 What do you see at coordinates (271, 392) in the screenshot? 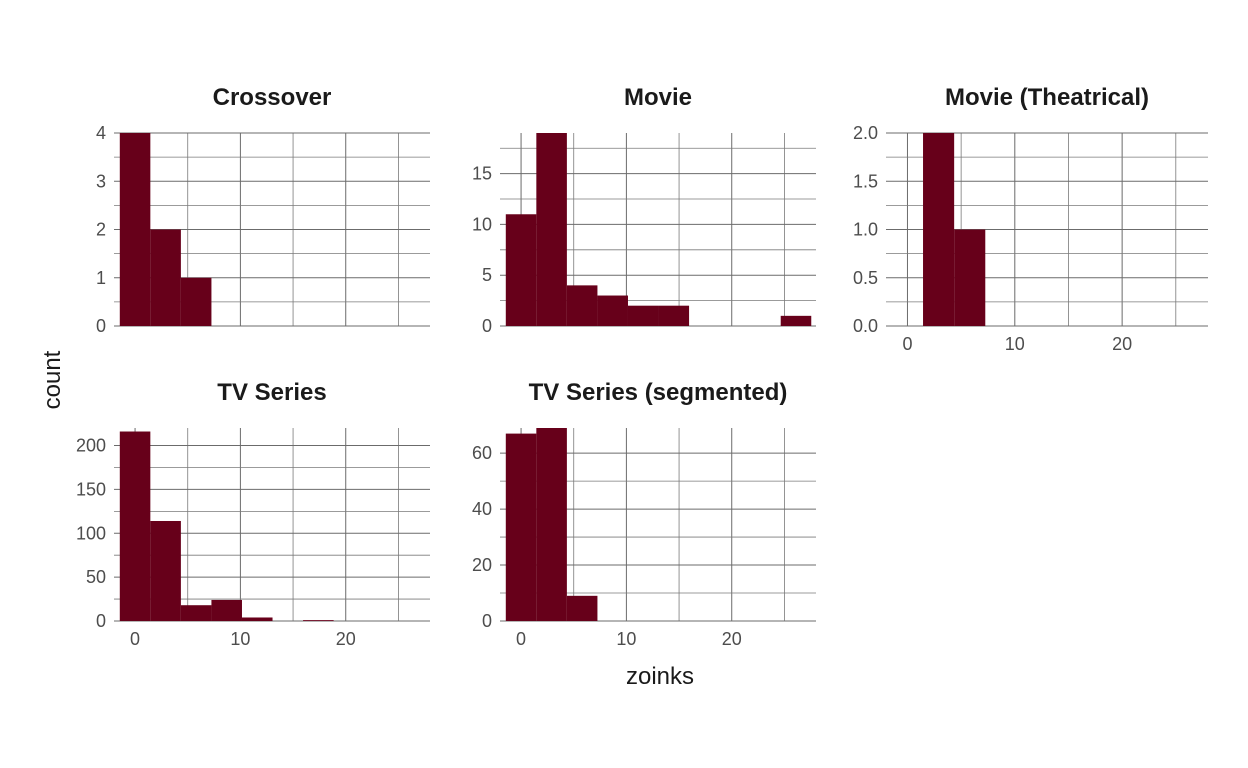
I see `facet-title: TV Series` at bounding box center [271, 392].